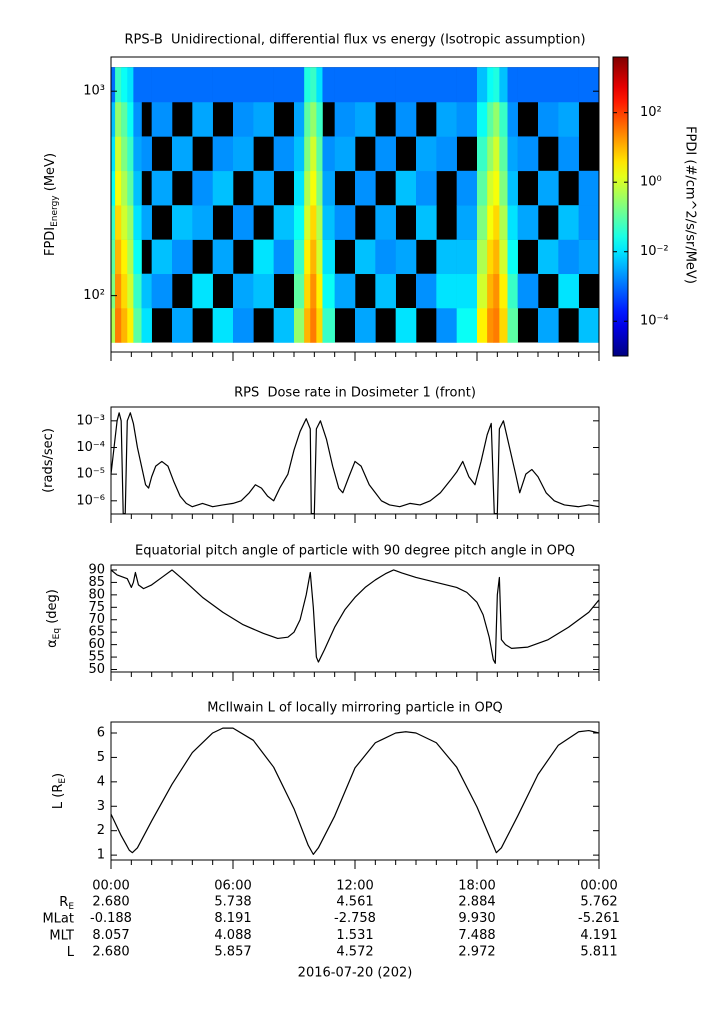 This screenshot has width=725, height=1019. I want to click on y-tick-label: 85, so click(96, 582).